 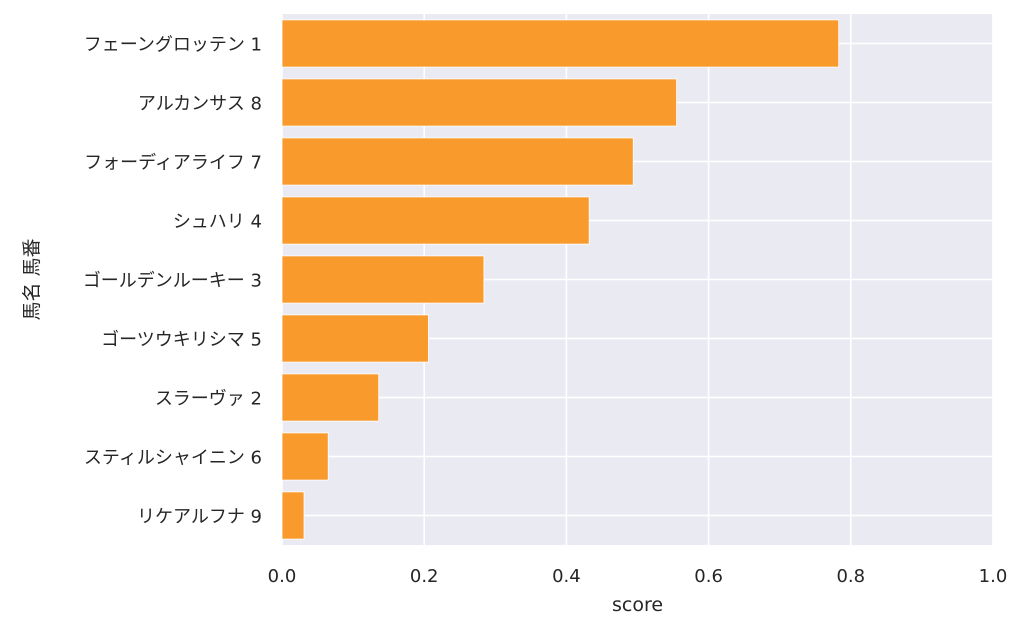 What do you see at coordinates (208, 399) in the screenshot?
I see `y-tick-label: スラーヴァ 2` at bounding box center [208, 399].